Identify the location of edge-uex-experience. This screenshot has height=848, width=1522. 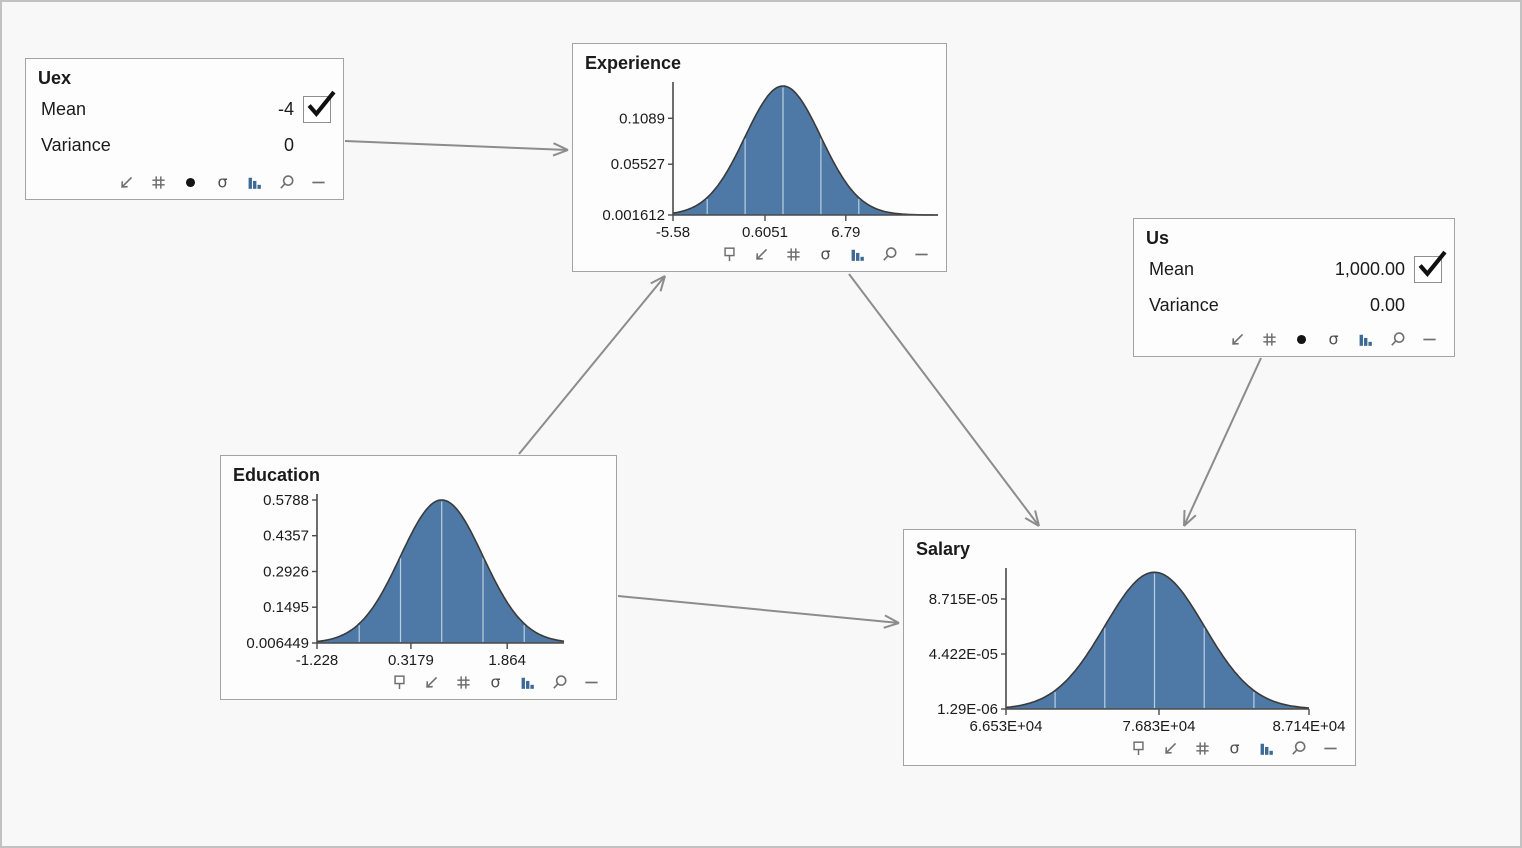
(456, 148).